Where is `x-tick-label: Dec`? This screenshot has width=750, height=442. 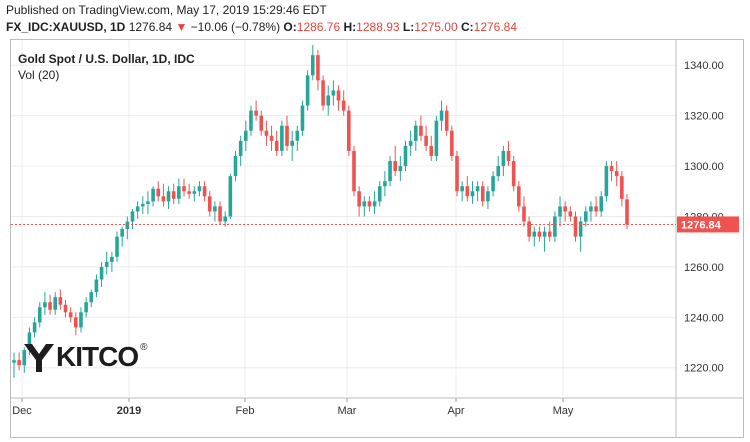
x-tick-label: Dec is located at coordinates (22, 411).